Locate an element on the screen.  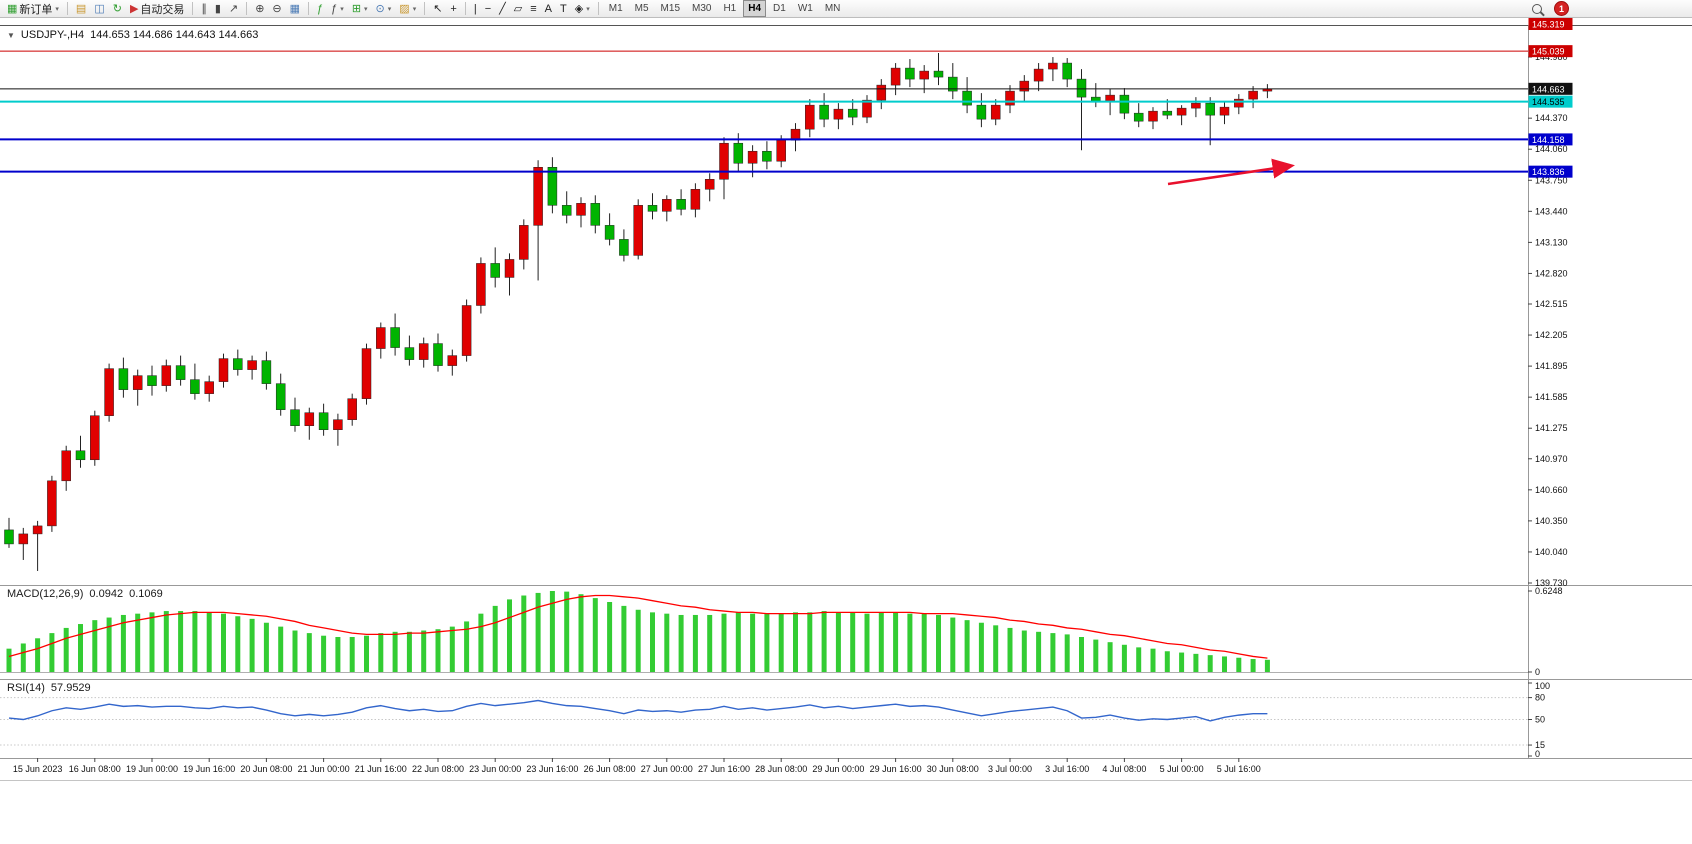
tile-windows-button: ▦ is located at coordinates (295, 9).